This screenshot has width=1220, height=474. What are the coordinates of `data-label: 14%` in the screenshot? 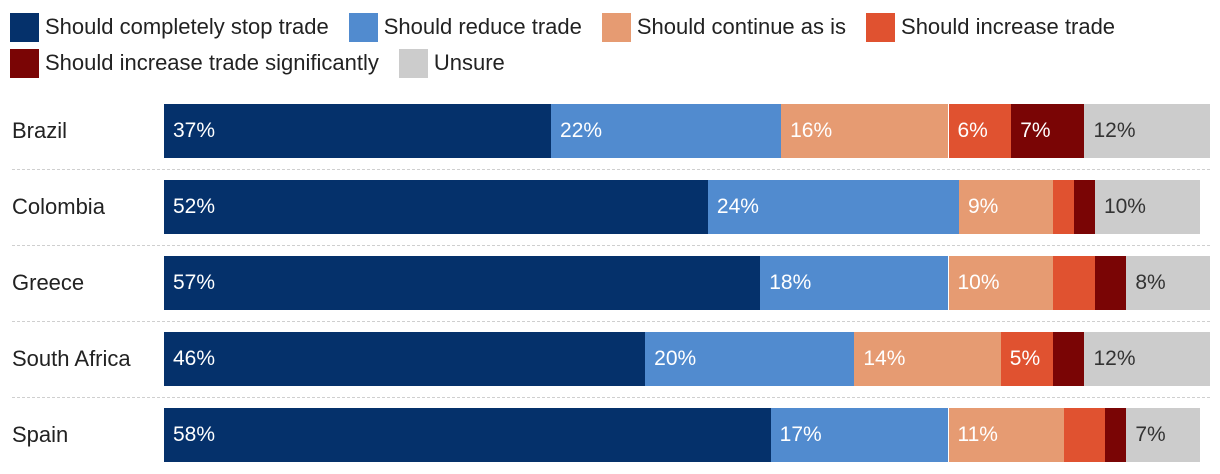 It's located at (884, 358).